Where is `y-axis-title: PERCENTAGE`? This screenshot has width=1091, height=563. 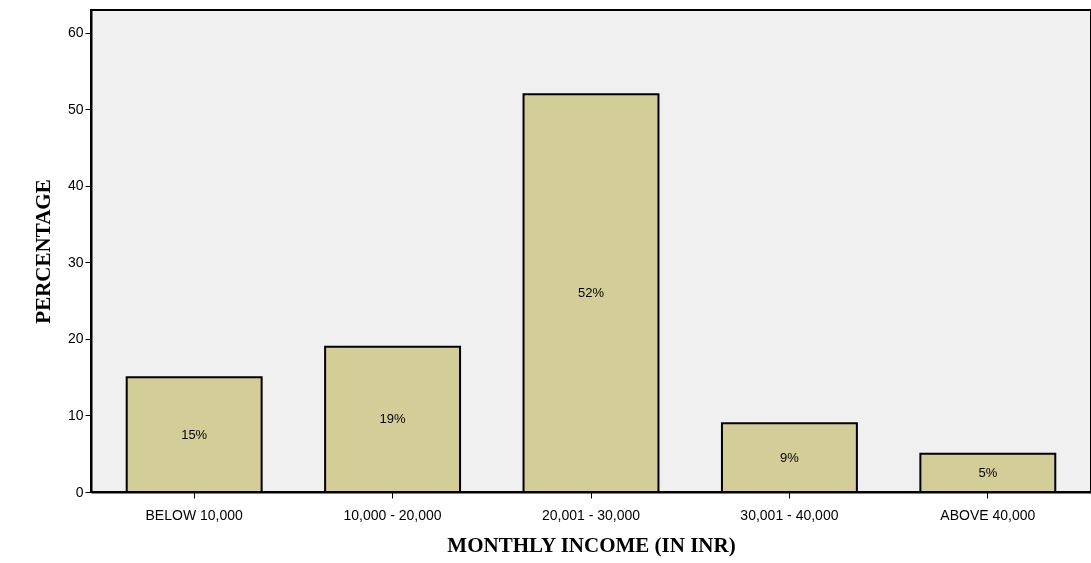 y-axis-title: PERCENTAGE is located at coordinates (42, 251).